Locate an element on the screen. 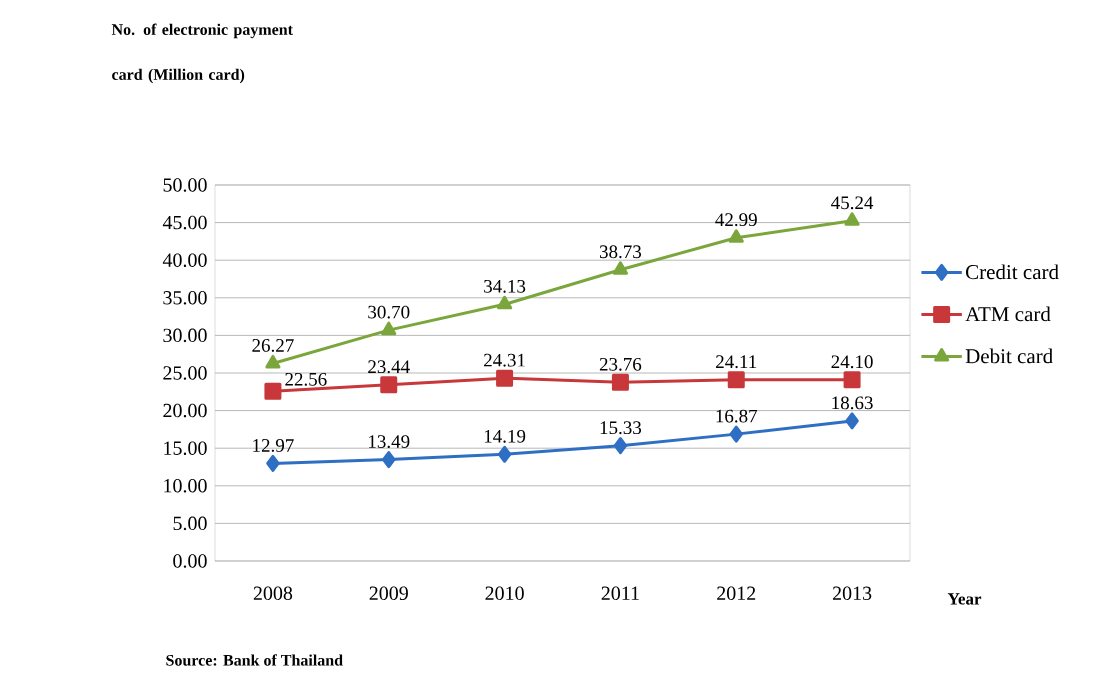  y-tick-label: 15.00 is located at coordinates (185, 448).